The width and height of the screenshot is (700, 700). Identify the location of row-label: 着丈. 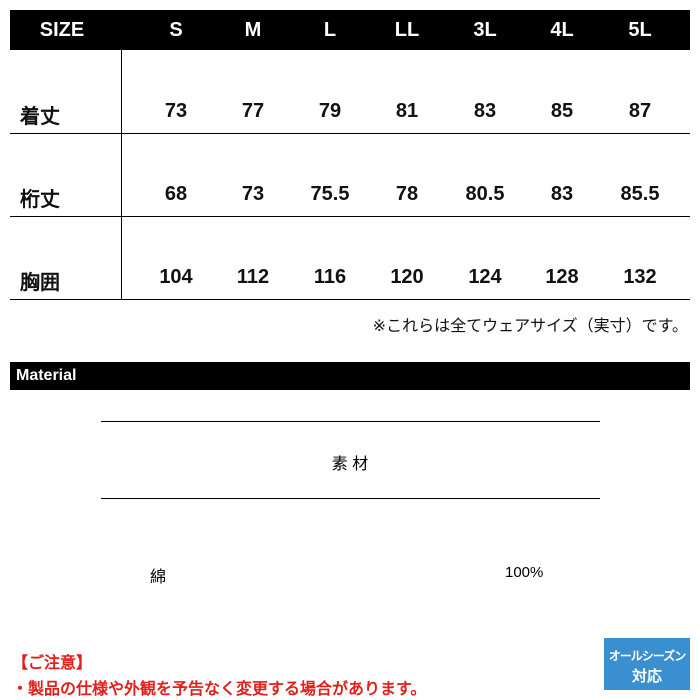
(40, 117).